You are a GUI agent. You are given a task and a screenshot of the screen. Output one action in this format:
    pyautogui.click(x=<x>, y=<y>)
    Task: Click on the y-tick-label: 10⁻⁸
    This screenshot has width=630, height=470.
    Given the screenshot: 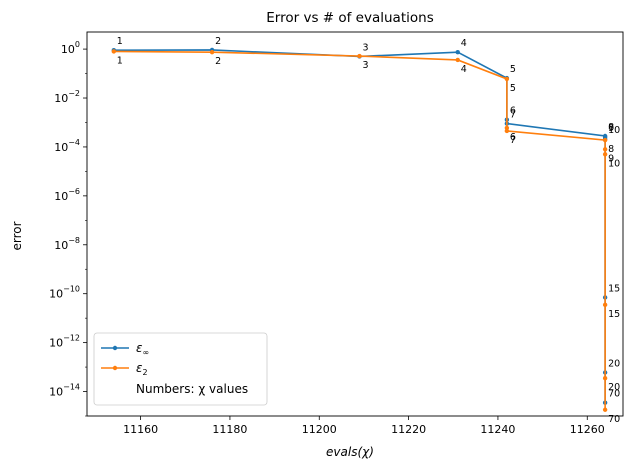 What is the action you would take?
    pyautogui.click(x=67, y=244)
    